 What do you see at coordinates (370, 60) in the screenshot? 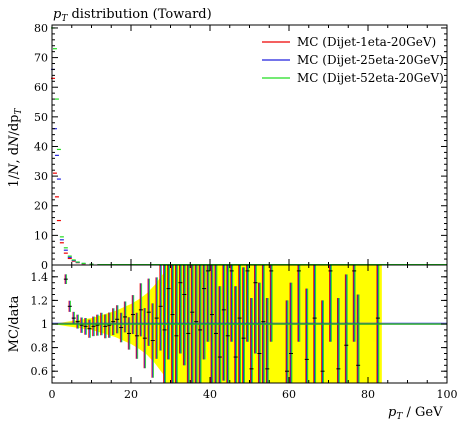
I see `legend-label-1: MC (Dijet-25eta-20GeV)` at bounding box center [370, 60].